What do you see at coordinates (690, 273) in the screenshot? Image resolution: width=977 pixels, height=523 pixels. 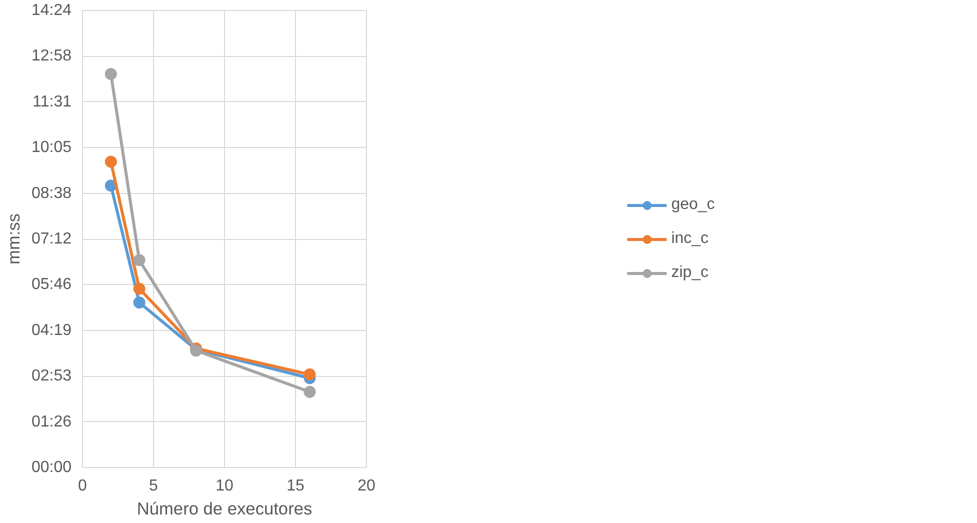 I see `legend-label: zip_c` at bounding box center [690, 273].